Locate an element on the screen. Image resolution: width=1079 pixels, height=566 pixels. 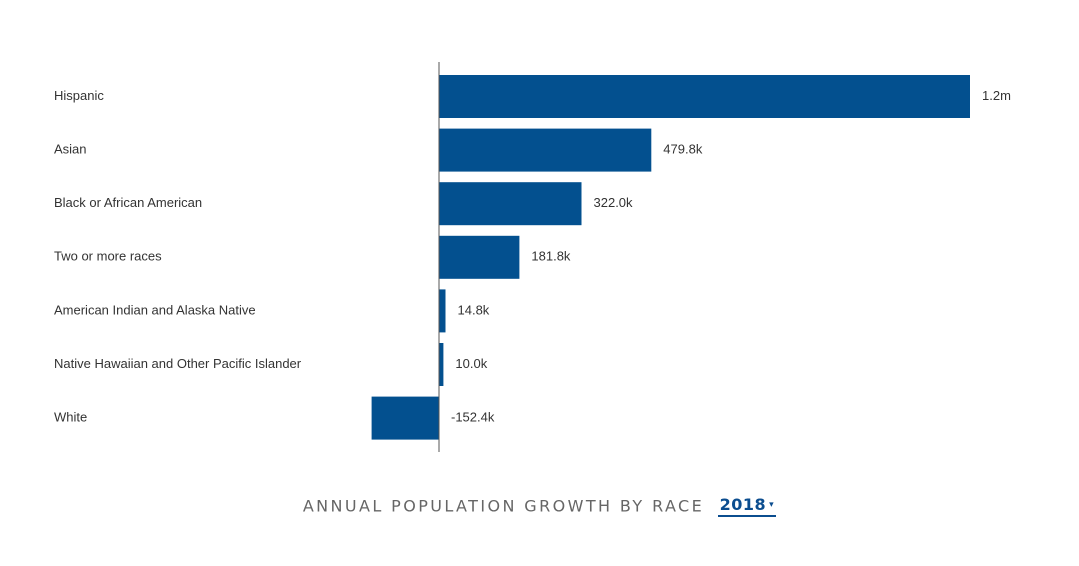
chevron-down-icon: ▾ is located at coordinates (772, 505).